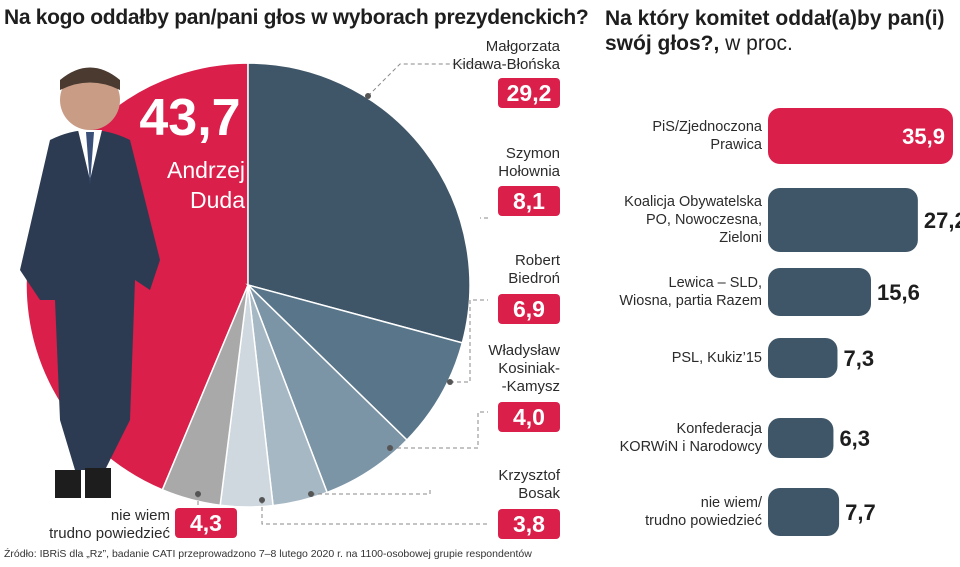 The width and height of the screenshot is (960, 567). I want to click on bar-label-2-0: Lewica – SLD,, so click(716, 283).